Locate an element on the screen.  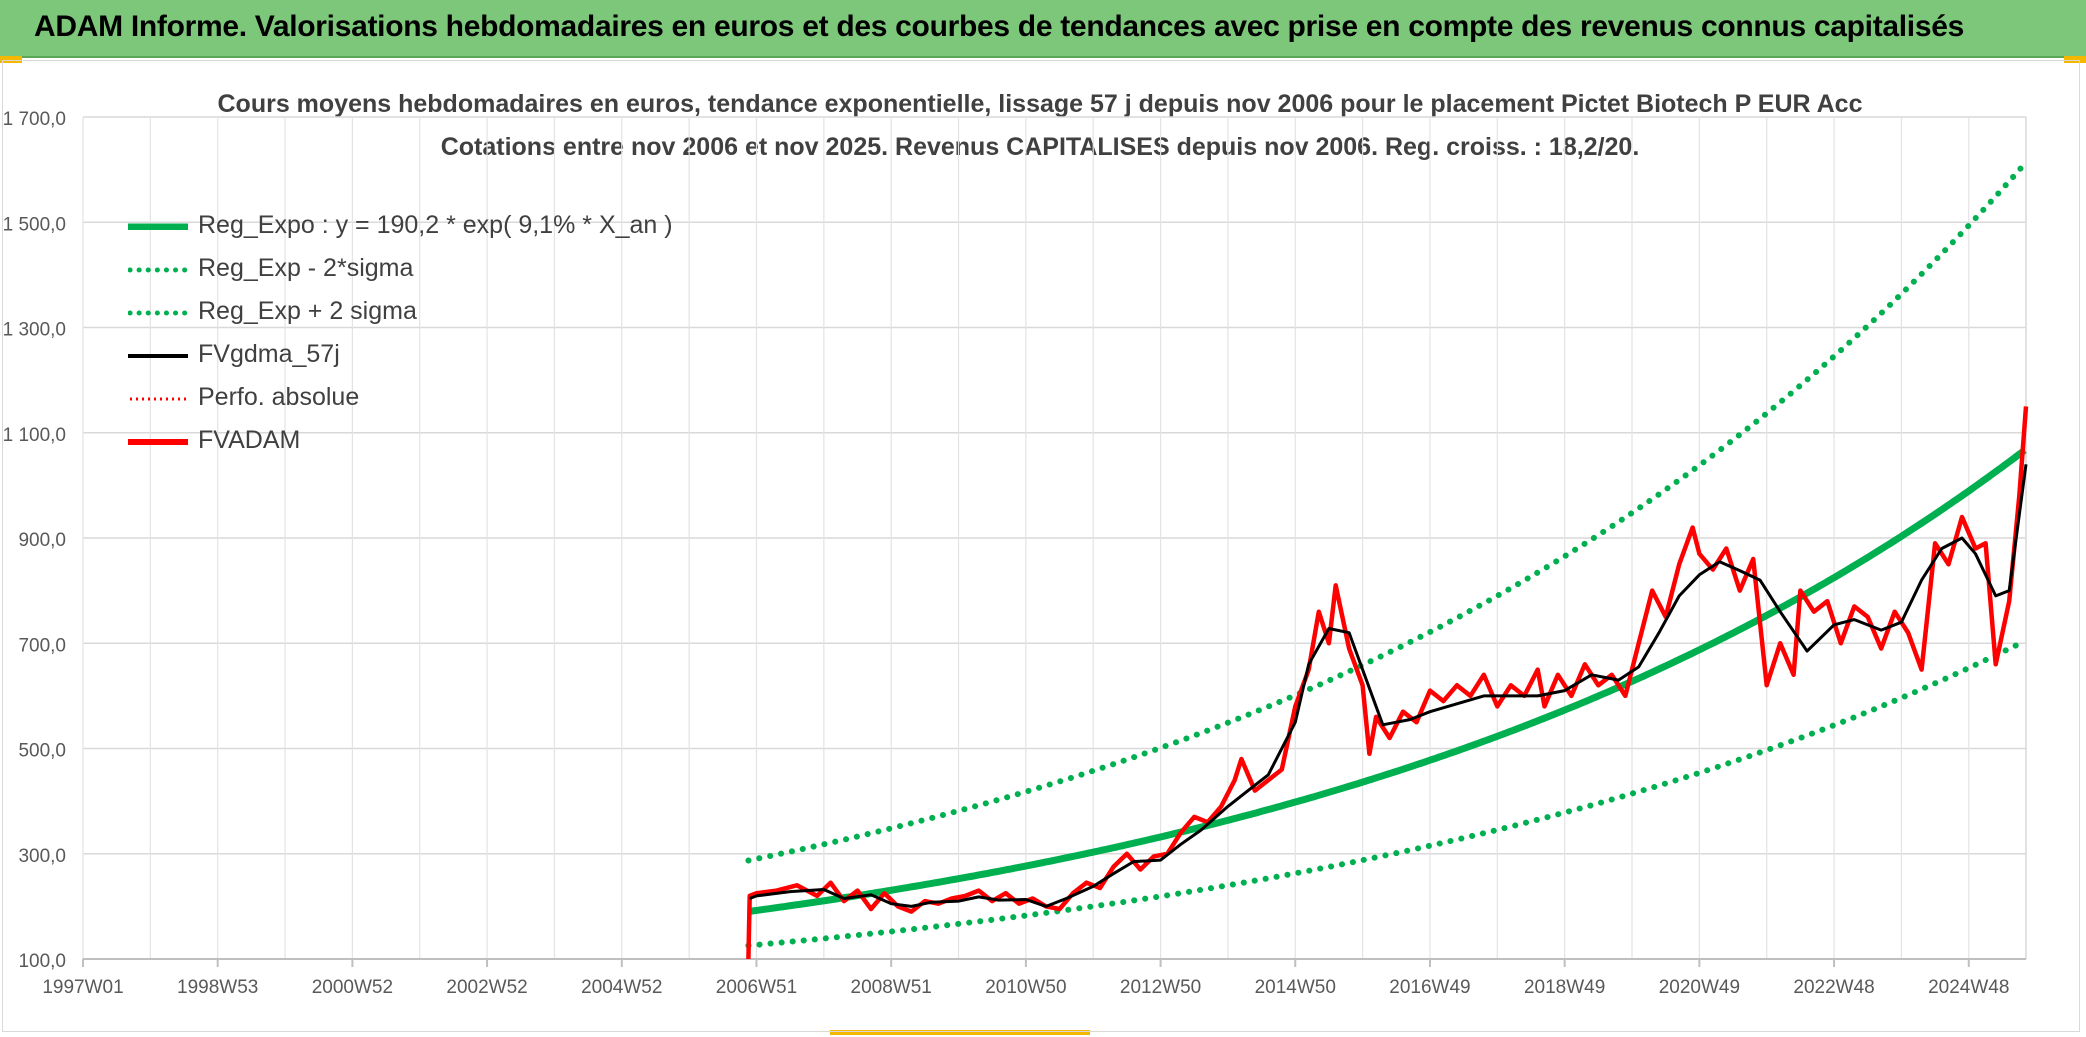
corner-mark-bottom is located at coordinates (960, 1032).